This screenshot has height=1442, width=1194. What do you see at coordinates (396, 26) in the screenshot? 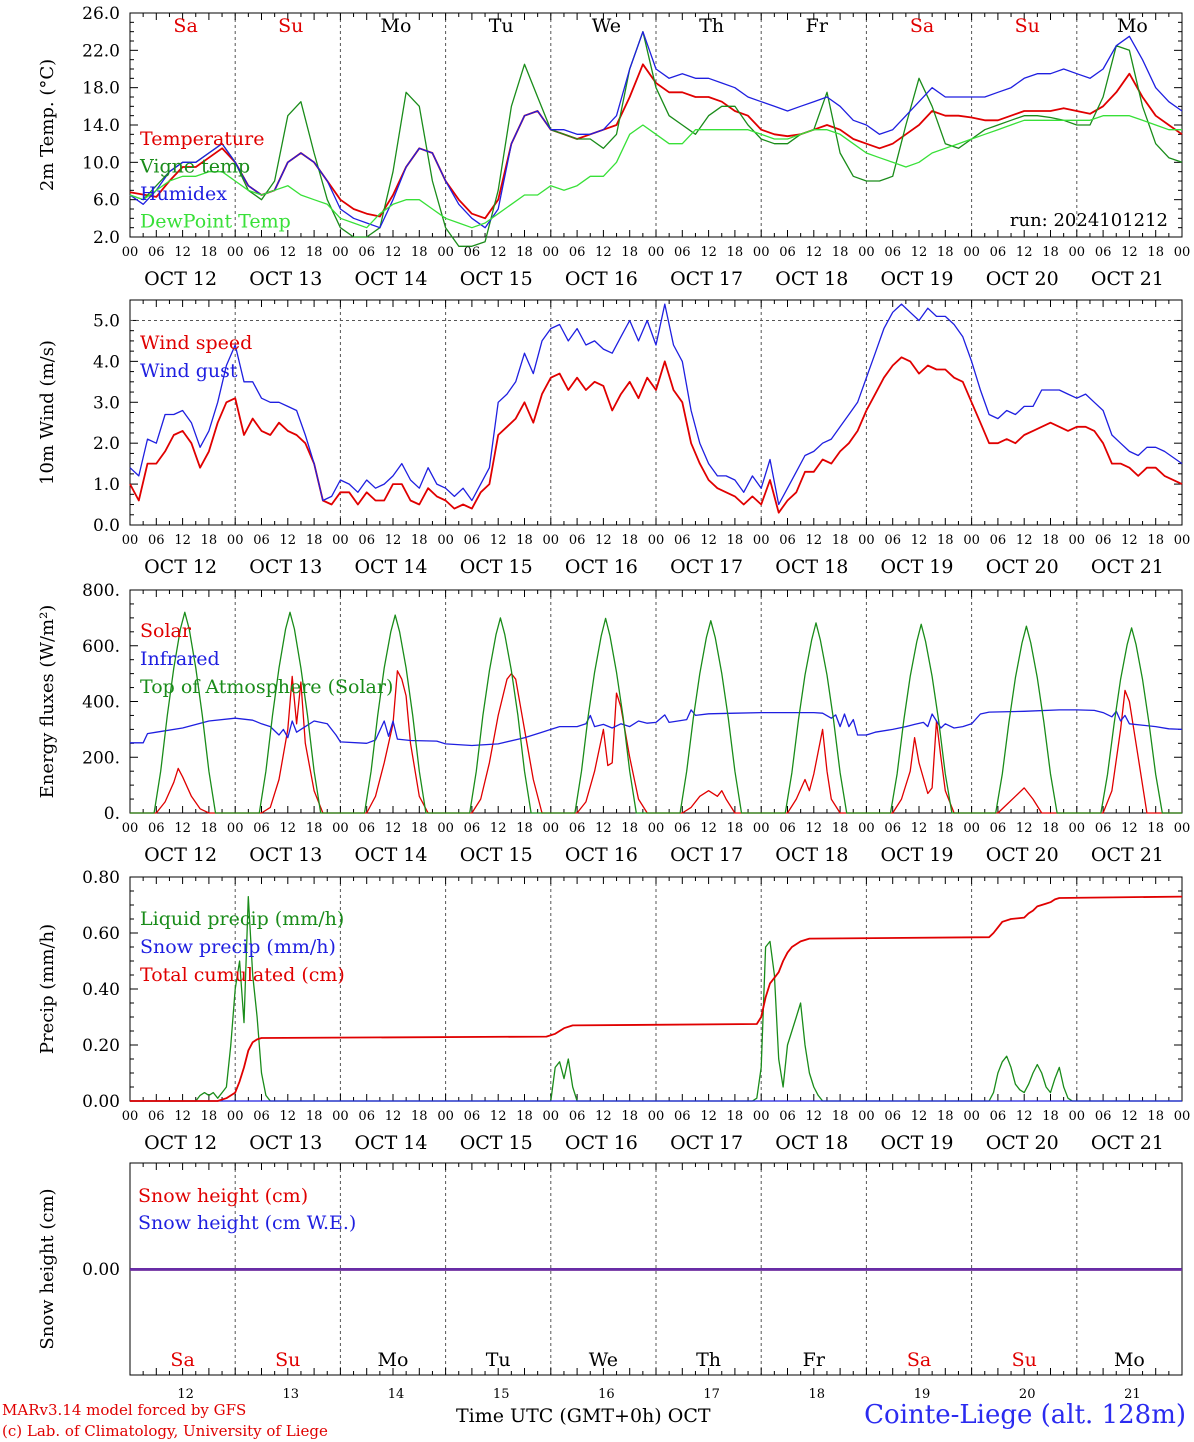
I see `day-label-top: Mo` at bounding box center [396, 26].